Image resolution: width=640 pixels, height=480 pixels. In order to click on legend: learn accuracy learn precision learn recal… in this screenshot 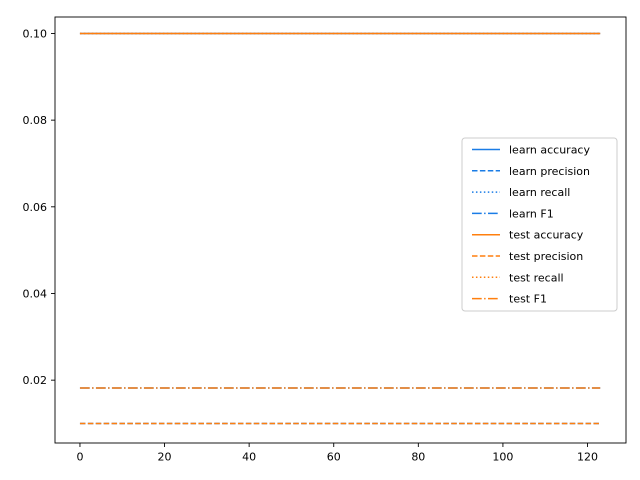, I will do `click(539, 224)`.